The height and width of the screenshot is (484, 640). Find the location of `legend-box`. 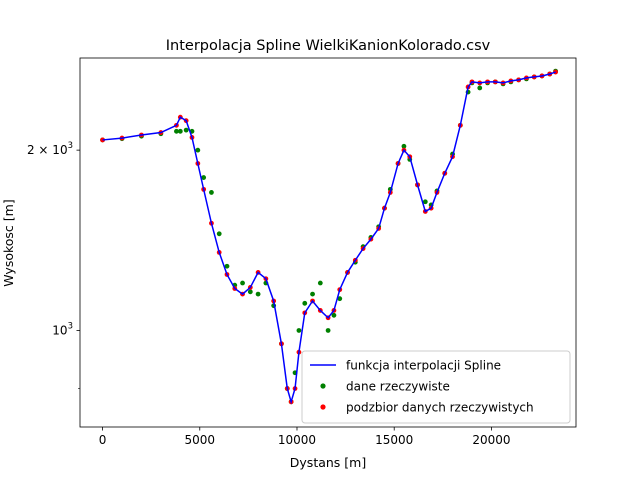

legend-box is located at coordinates (436, 387).